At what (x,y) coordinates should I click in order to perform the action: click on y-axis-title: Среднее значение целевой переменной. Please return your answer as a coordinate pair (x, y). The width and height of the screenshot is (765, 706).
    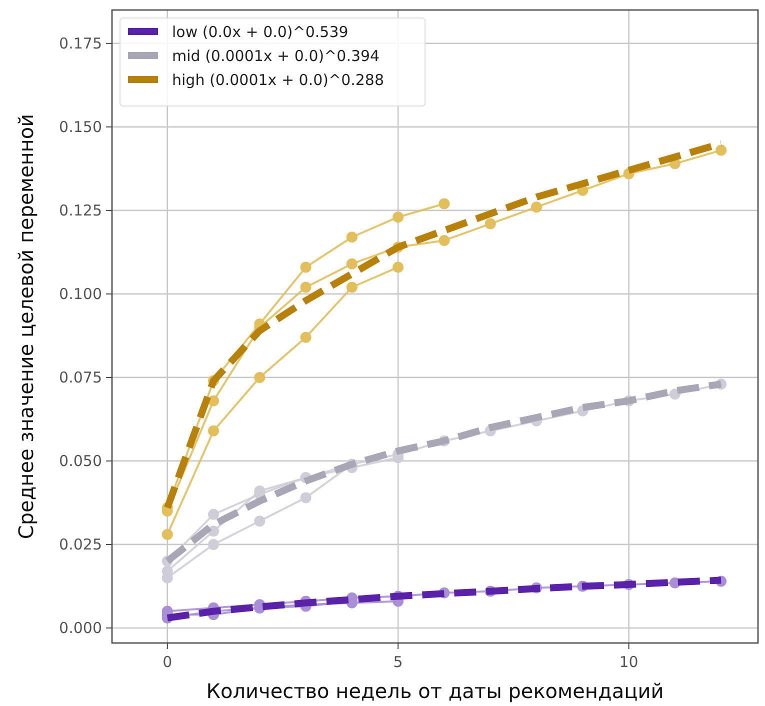
    Looking at the image, I should click on (26, 327).